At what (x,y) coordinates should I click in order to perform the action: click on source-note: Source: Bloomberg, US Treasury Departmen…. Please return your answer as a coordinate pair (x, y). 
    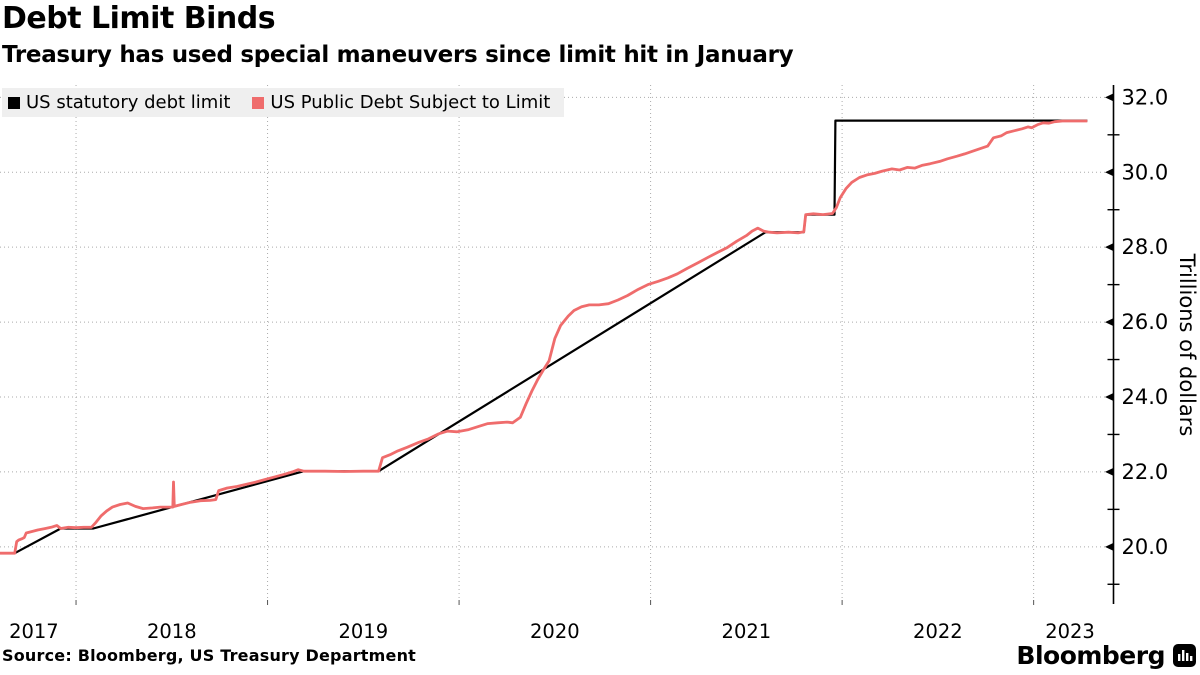
    Looking at the image, I should click on (209, 655).